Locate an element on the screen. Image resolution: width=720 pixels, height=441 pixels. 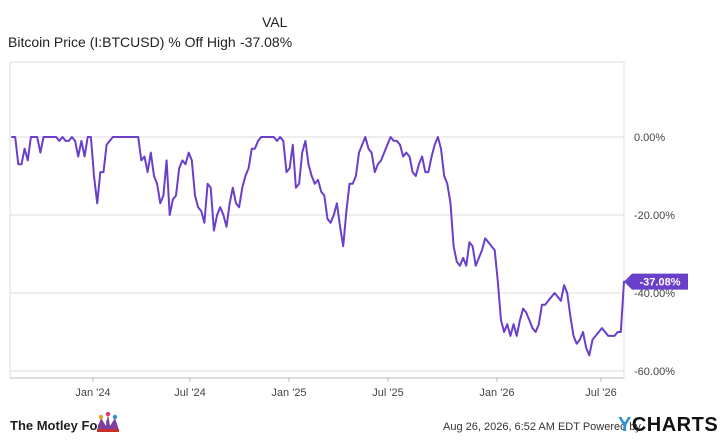
last-value-tag: -37.08% is located at coordinates (656, 281).